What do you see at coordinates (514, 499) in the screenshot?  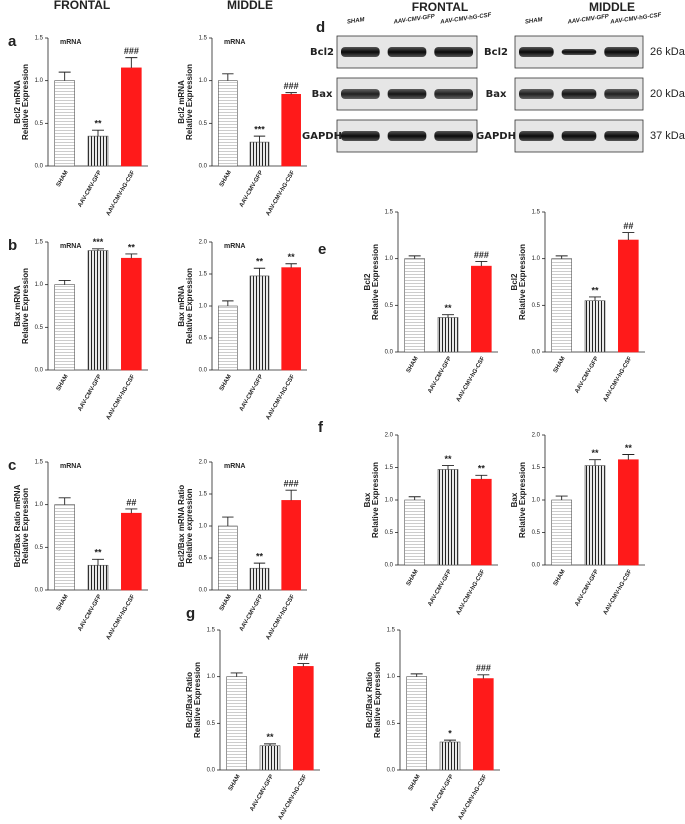 I see `y-axis-label: Bax` at bounding box center [514, 499].